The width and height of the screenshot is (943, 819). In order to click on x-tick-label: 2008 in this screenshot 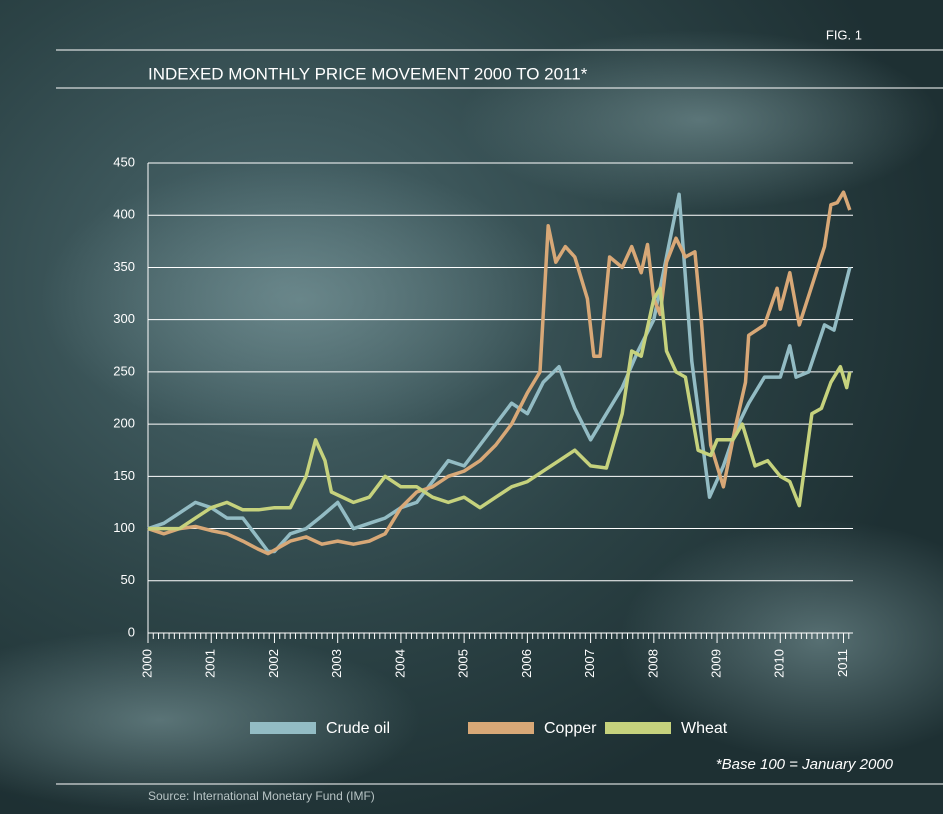, I will do `click(652, 663)`.